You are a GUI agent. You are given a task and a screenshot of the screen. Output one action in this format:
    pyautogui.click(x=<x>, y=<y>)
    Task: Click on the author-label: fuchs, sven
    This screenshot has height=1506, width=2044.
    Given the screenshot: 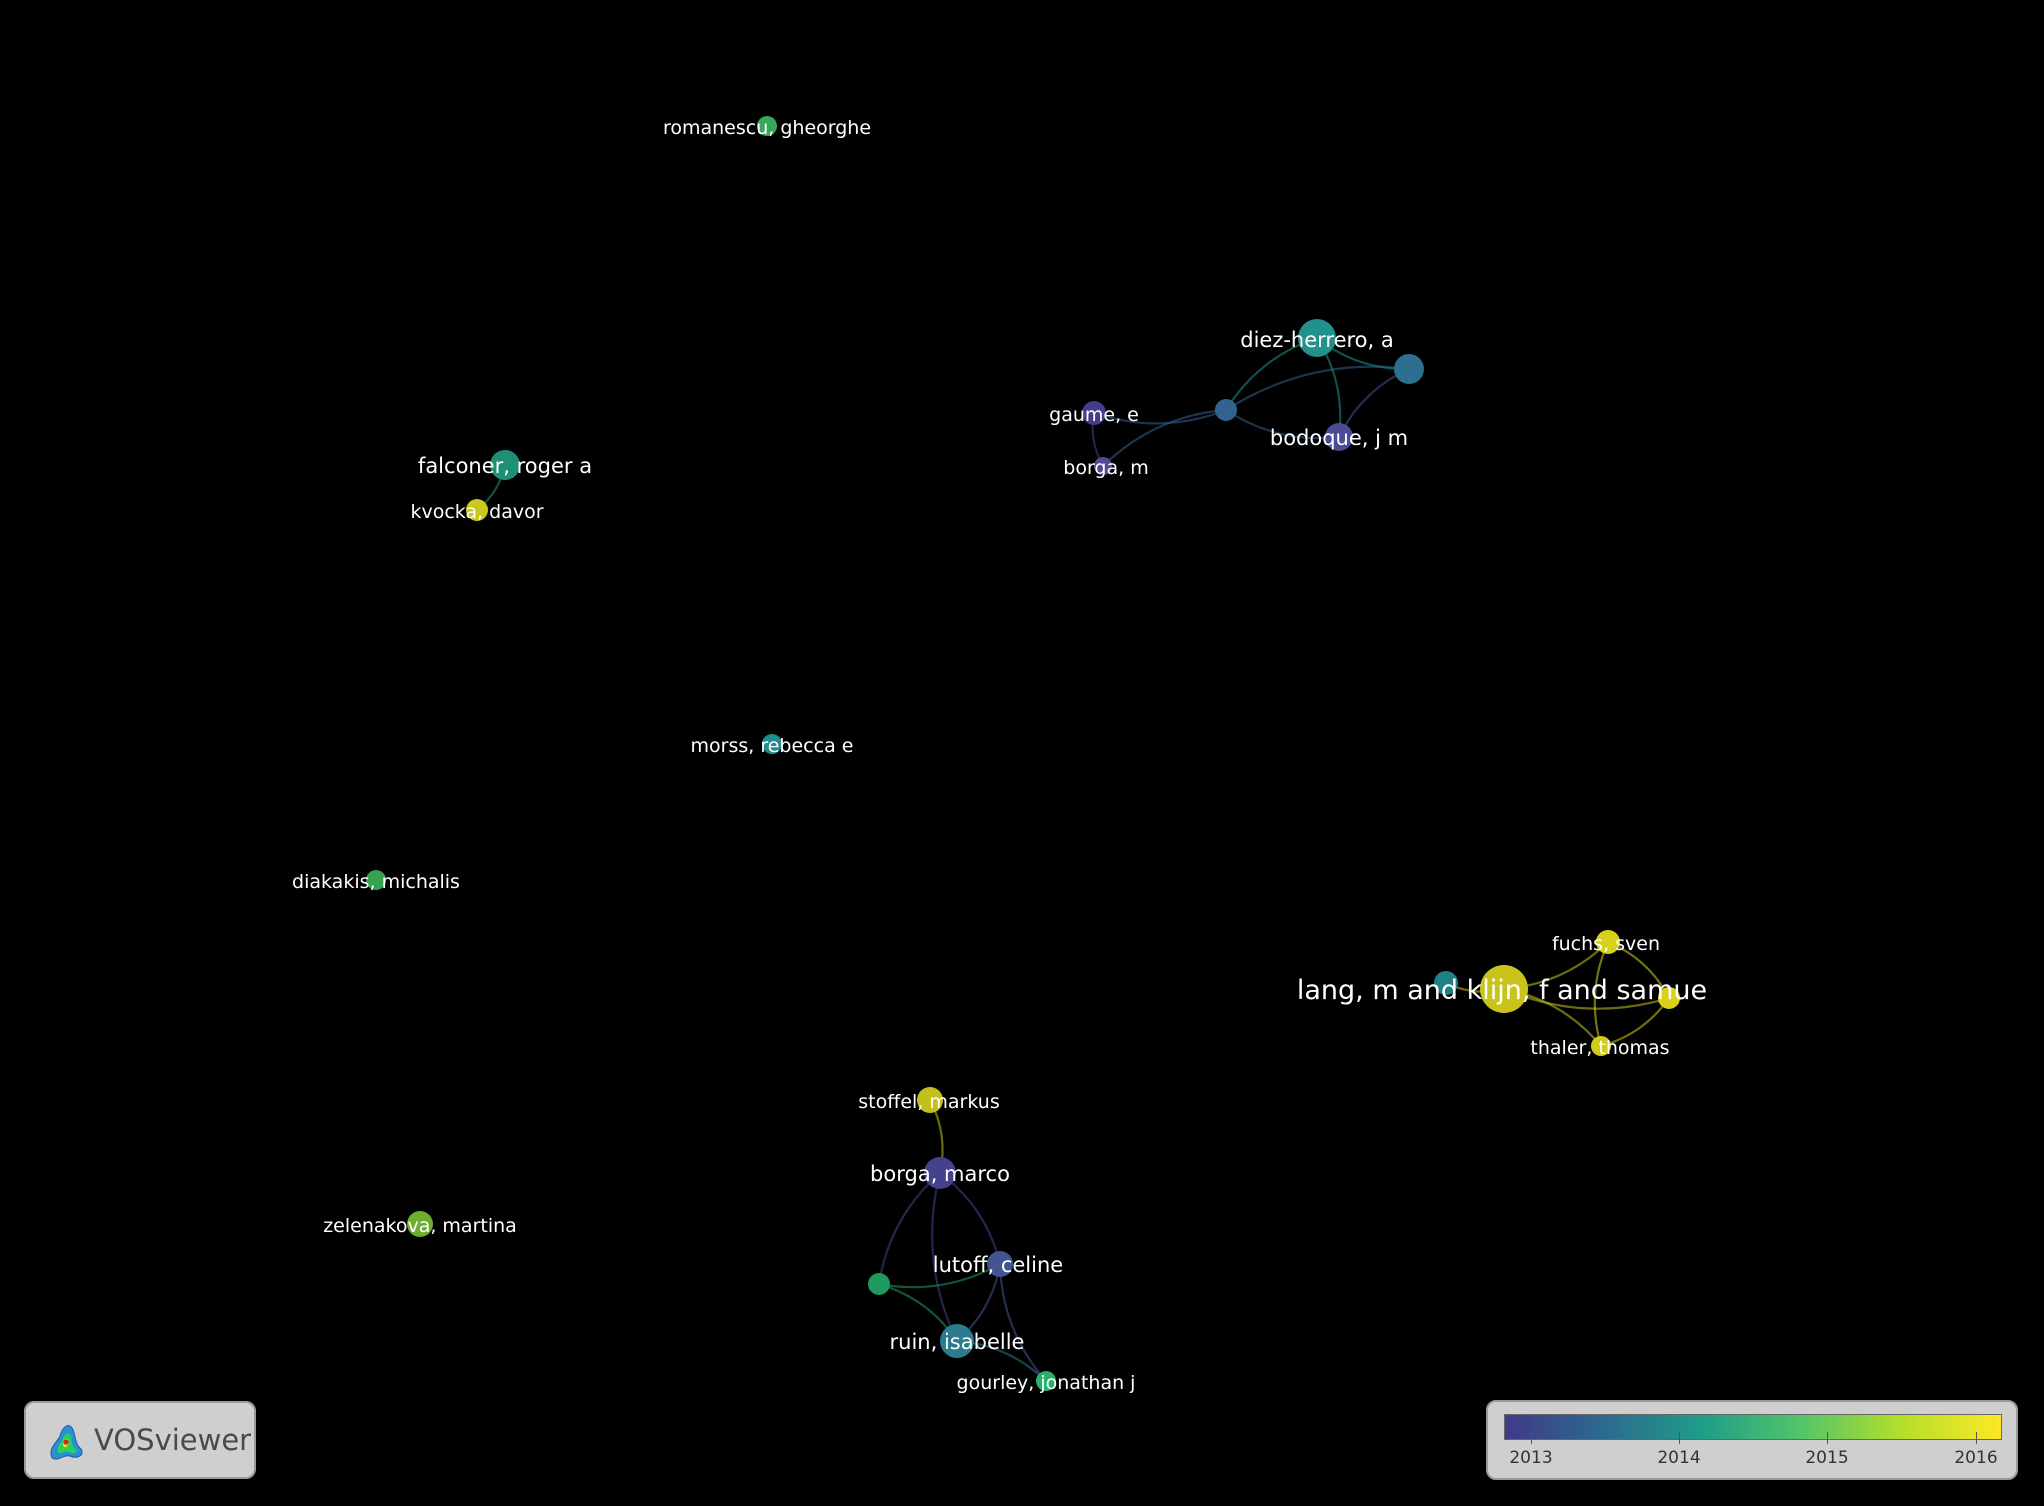 What is the action you would take?
    pyautogui.click(x=1606, y=944)
    